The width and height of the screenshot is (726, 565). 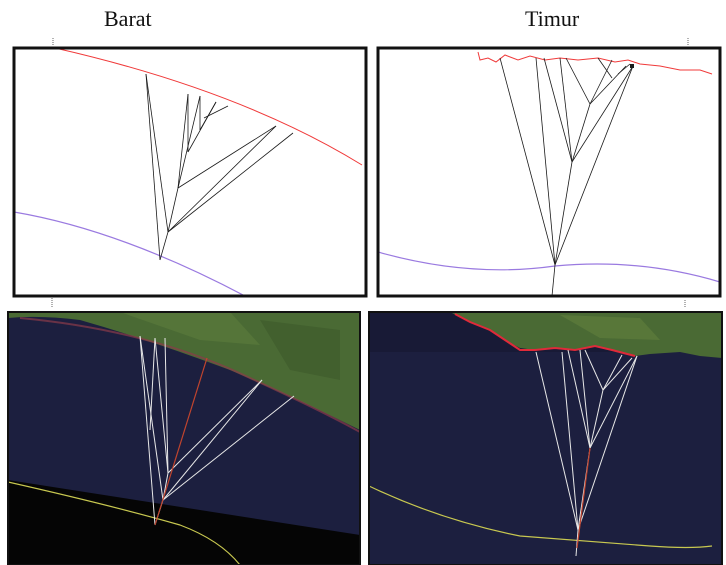 I want to click on panel-label-east: Timur, so click(x=552, y=18).